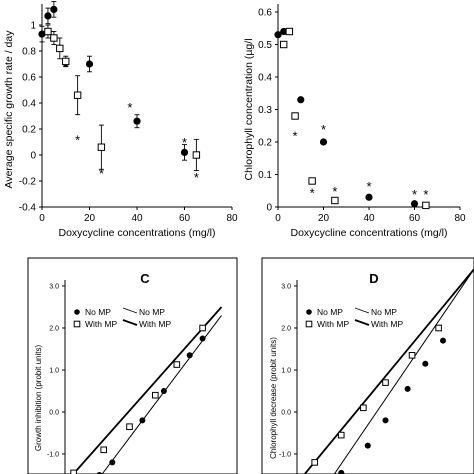 This screenshot has height=474, width=474. Describe the element at coordinates (28, 208) in the screenshot. I see `chart-a-y-tick-label: -0.4` at that location.